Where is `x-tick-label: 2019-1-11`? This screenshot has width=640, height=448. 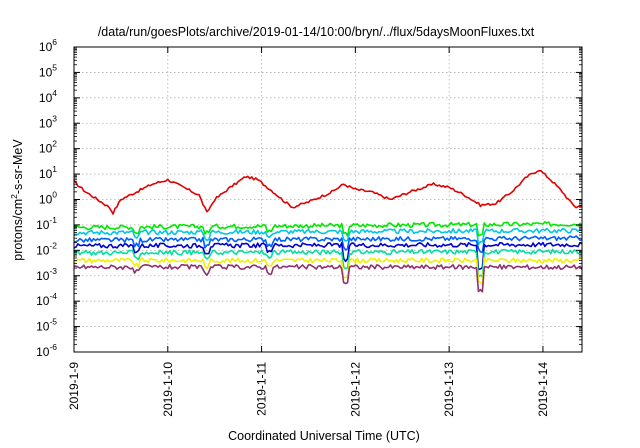 x-tick-label: 2019-1-11 is located at coordinates (262, 389).